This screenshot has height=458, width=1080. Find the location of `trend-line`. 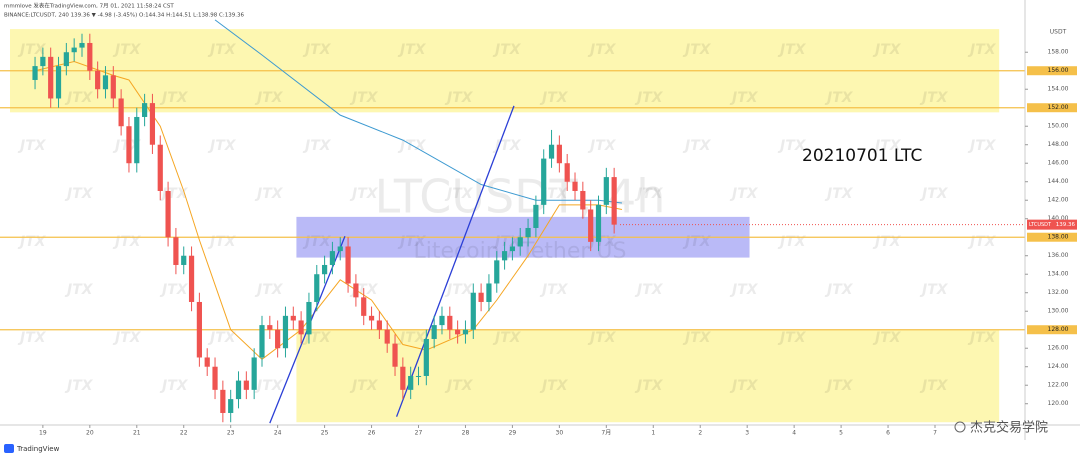

trend-line is located at coordinates (455, 261).